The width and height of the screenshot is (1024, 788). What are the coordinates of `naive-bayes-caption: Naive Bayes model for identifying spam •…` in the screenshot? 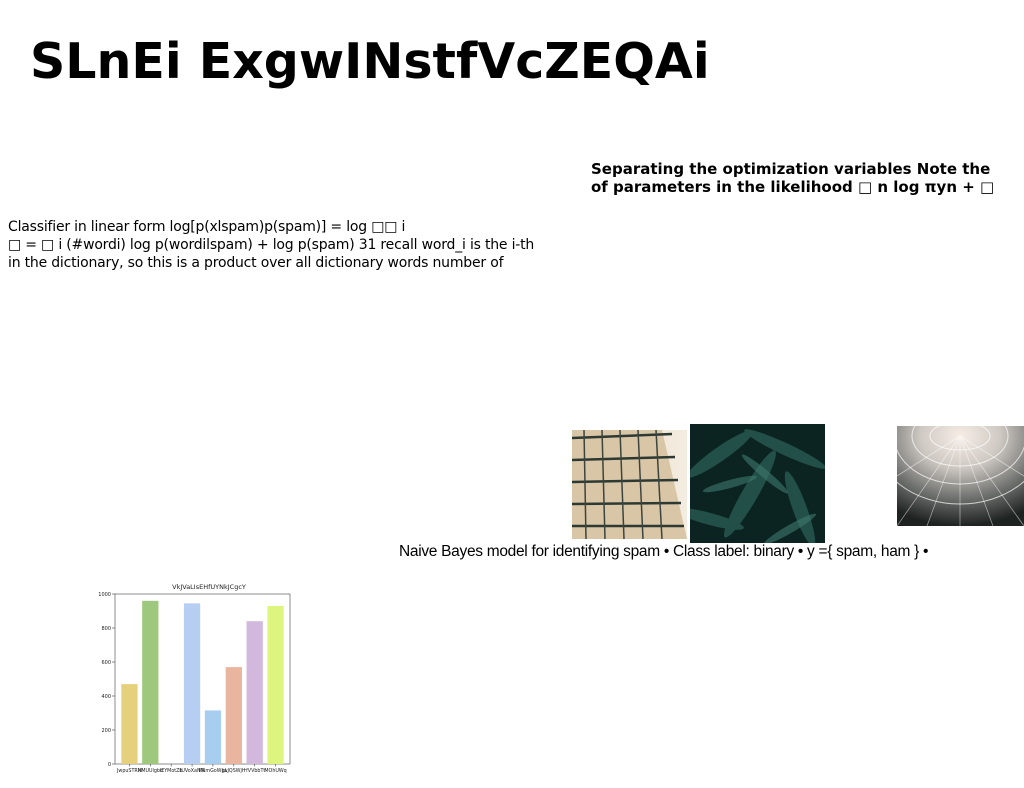 It's located at (664, 551).